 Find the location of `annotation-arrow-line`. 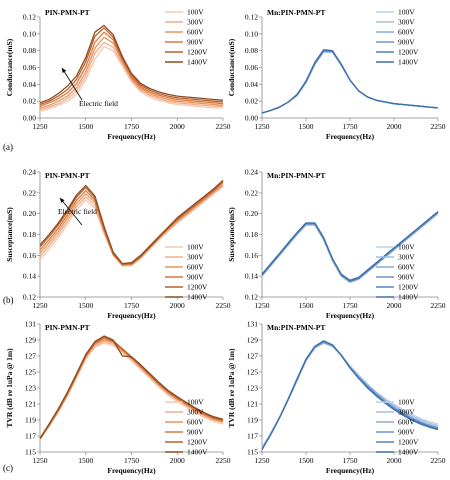

annotation-arrow-line is located at coordinates (72, 84).